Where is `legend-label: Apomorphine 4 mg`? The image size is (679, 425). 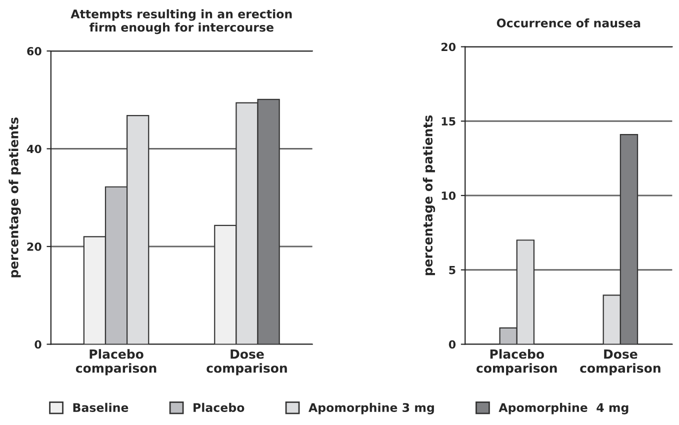 legend-label: Apomorphine 4 mg is located at coordinates (563, 408).